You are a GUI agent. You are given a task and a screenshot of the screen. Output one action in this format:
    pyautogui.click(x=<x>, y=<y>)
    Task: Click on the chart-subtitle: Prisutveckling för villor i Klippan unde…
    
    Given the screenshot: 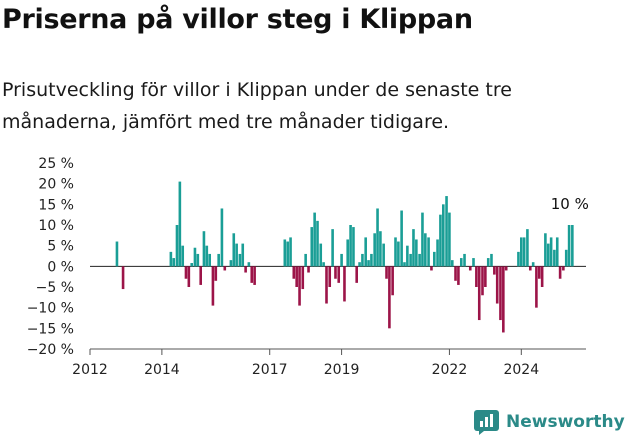 What is the action you would take?
    pyautogui.click(x=257, y=106)
    